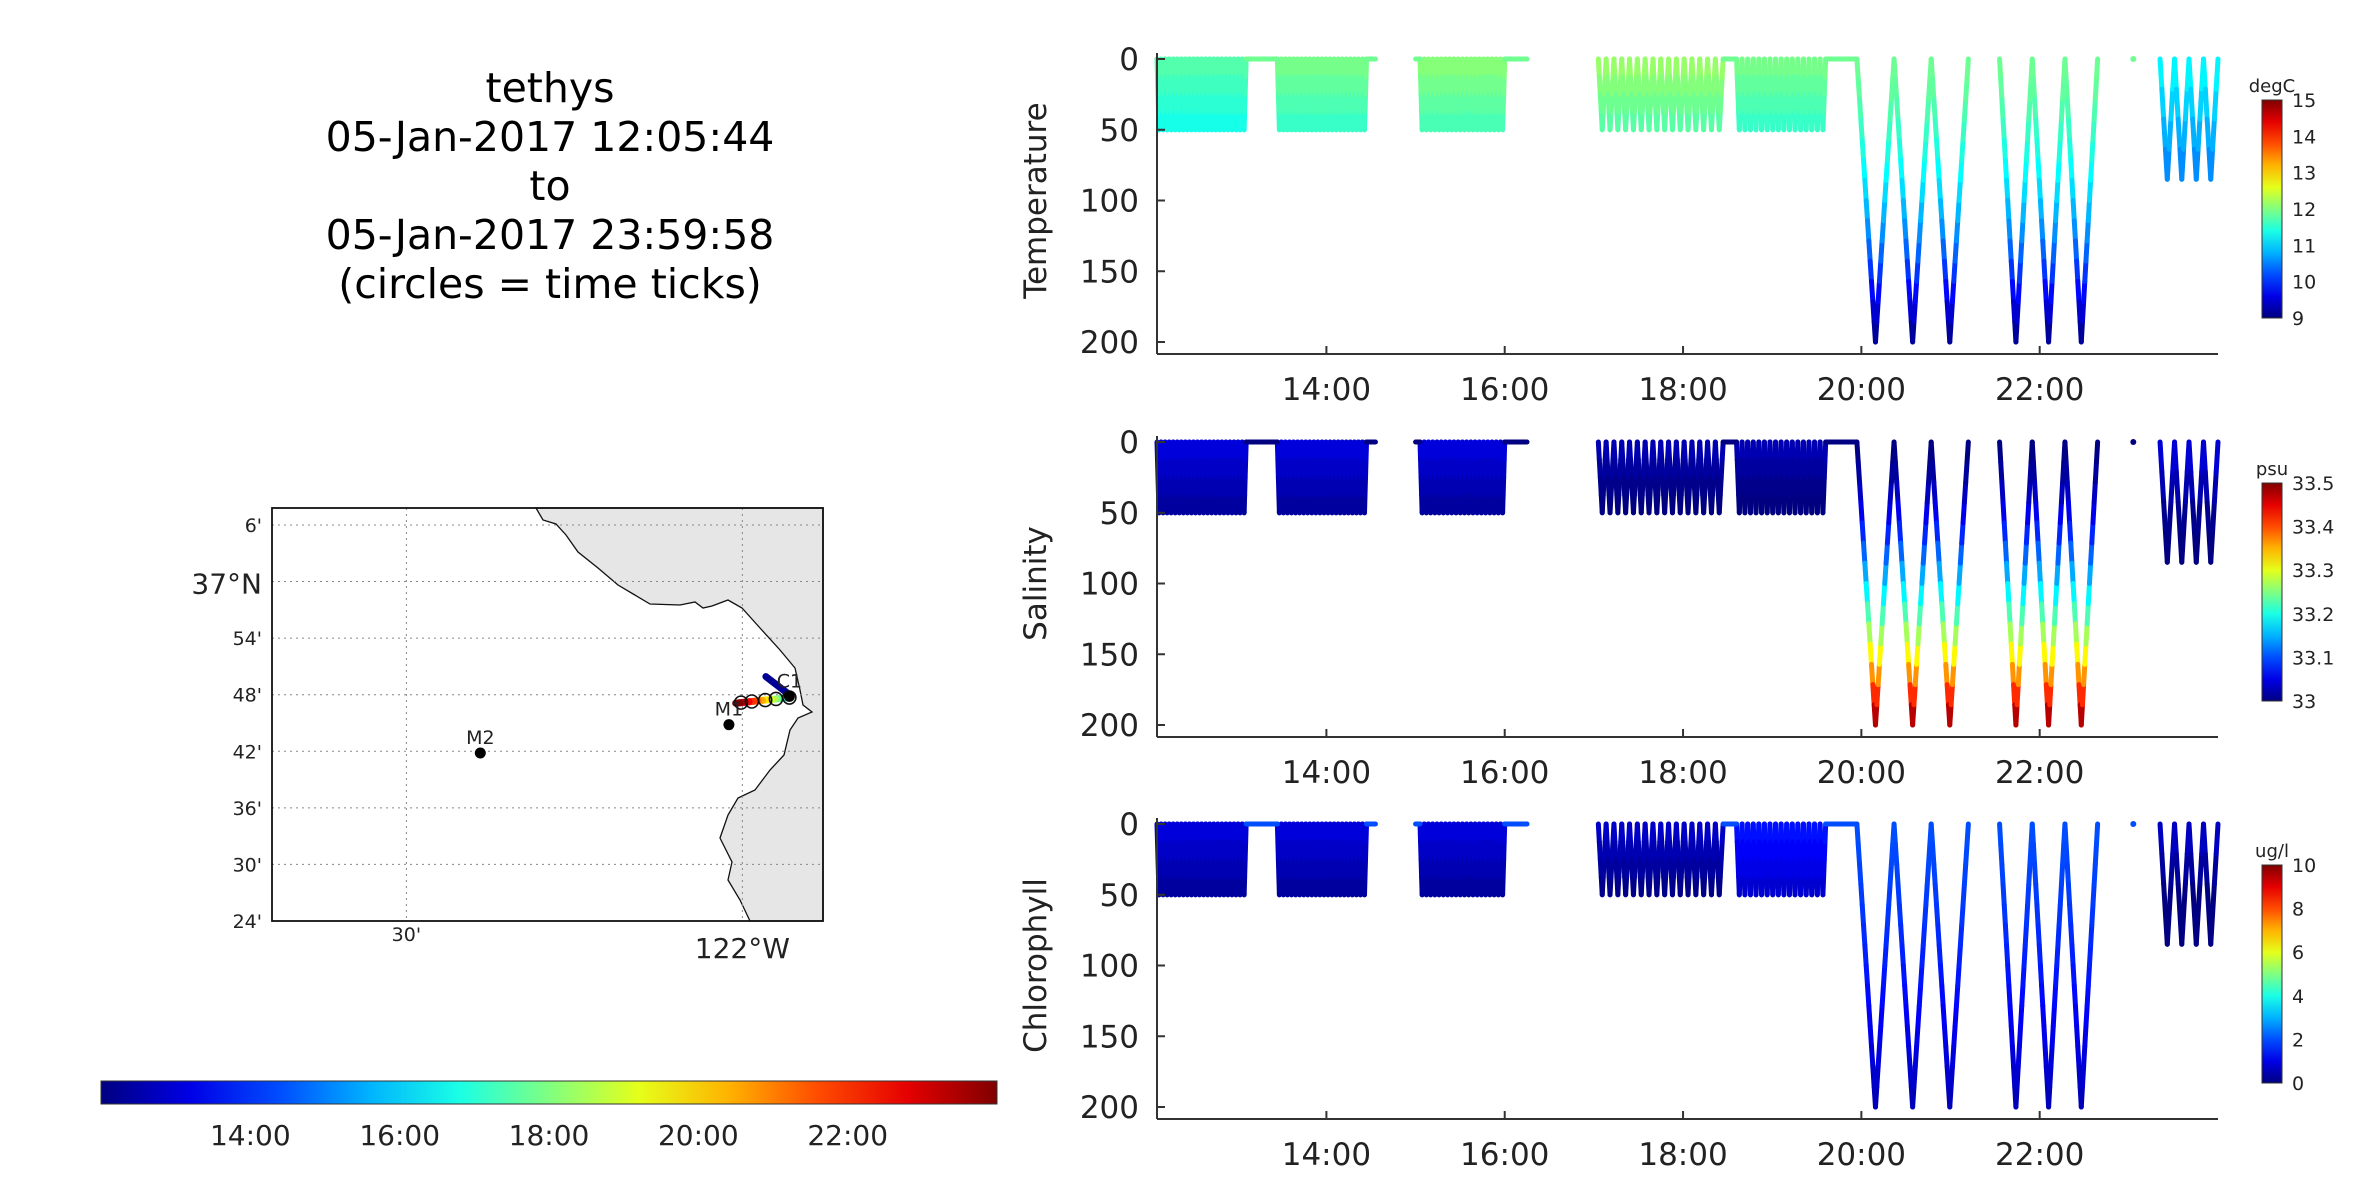  Describe the element at coordinates (1119, 514) in the screenshot. I see `y-tick-label: 50` at that location.